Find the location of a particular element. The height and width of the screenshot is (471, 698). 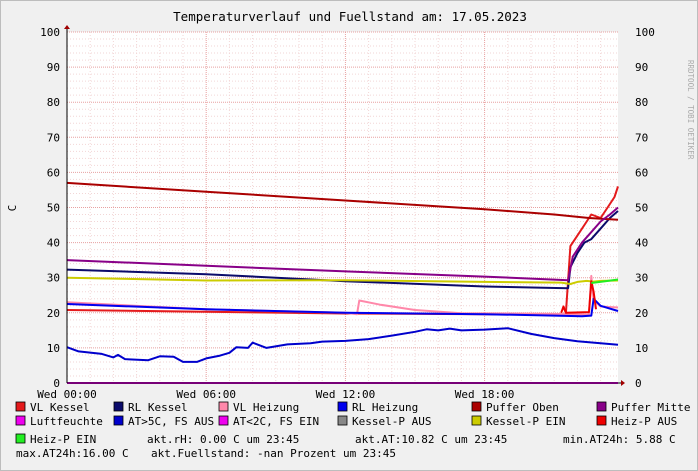

info-min: min.AT24h: 5.88 C is located at coordinates (619, 439).